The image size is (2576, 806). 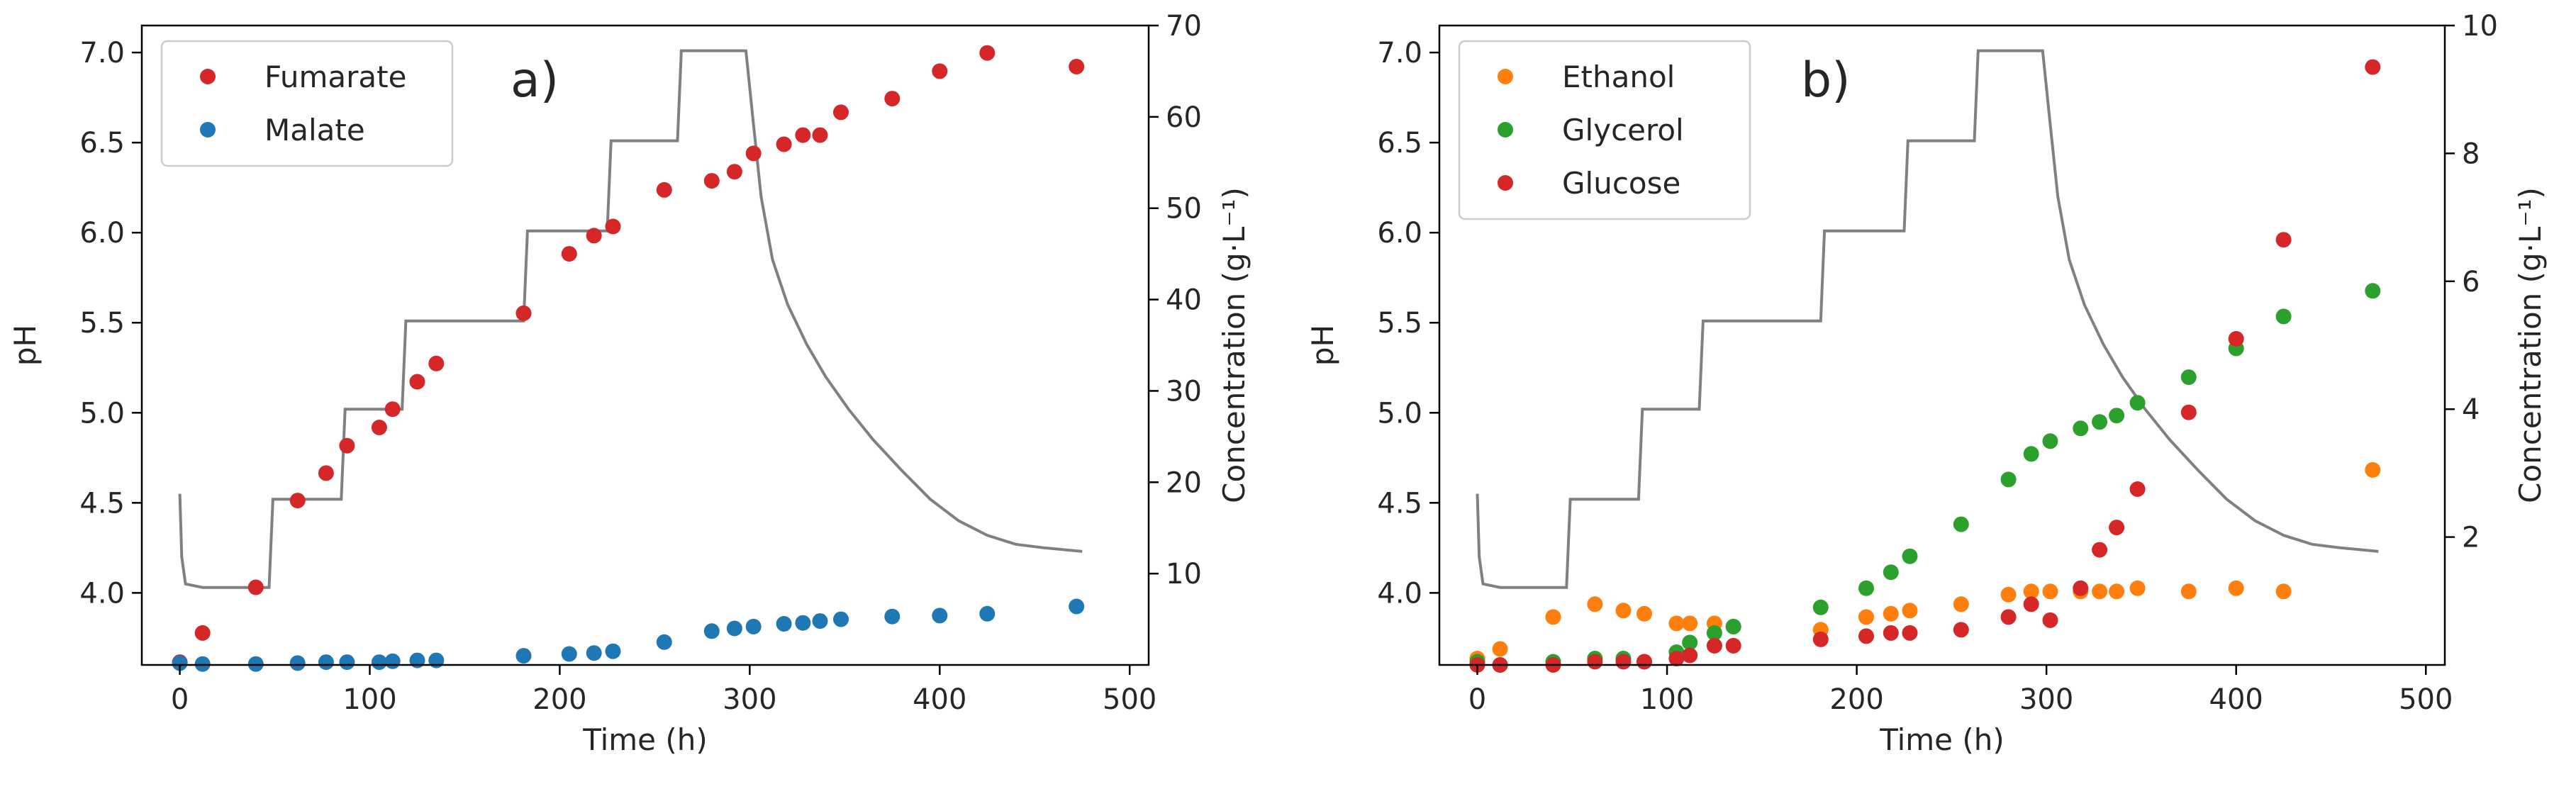 I want to click on y-left-tick-label: 6.5, so click(x=102, y=143).